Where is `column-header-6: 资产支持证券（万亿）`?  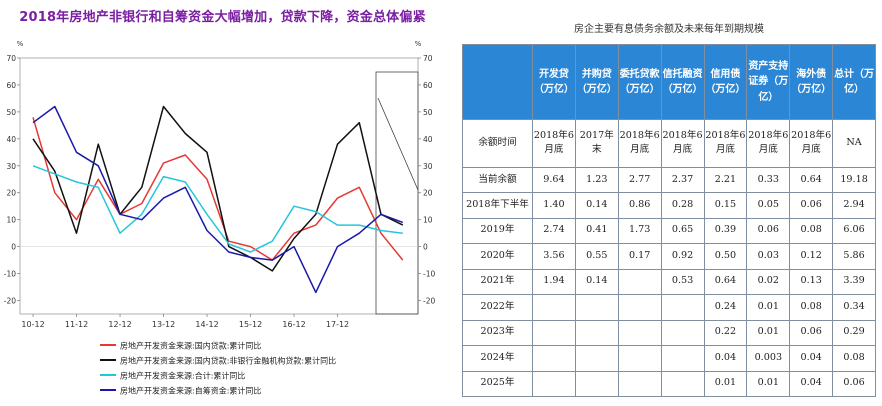
column-header-6: 资产支持证券（万亿） is located at coordinates (768, 82).